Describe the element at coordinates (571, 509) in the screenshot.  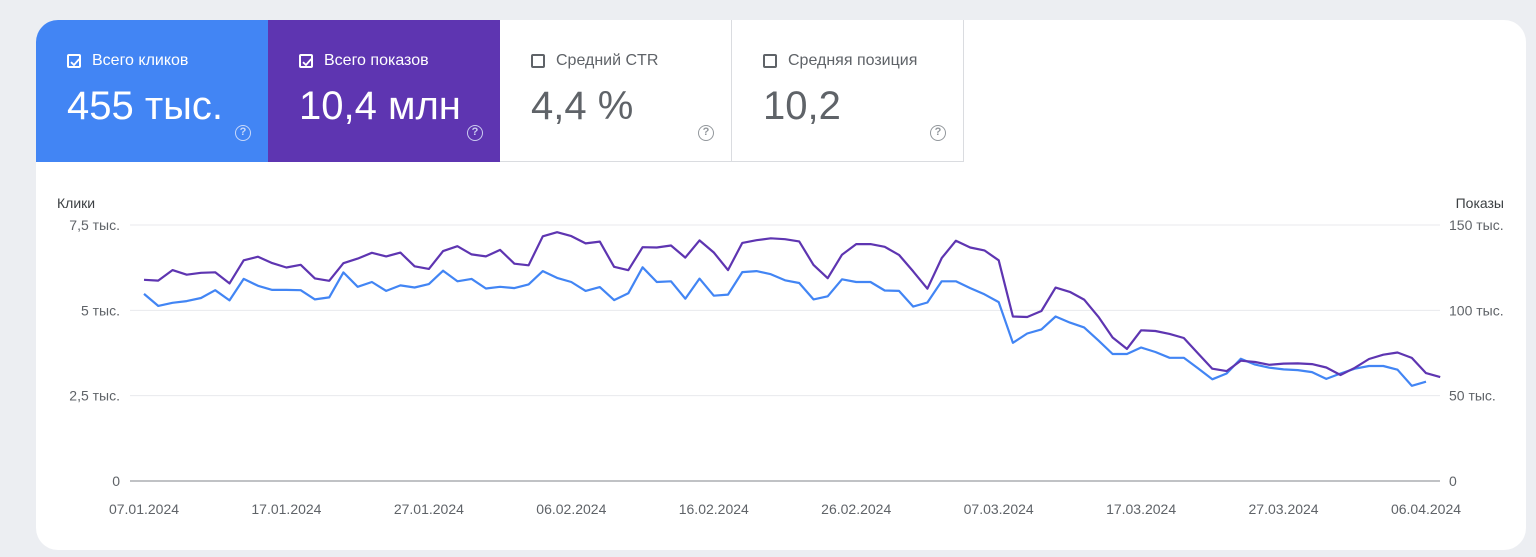
I see `x-tick-label: 06.02.2024` at that location.